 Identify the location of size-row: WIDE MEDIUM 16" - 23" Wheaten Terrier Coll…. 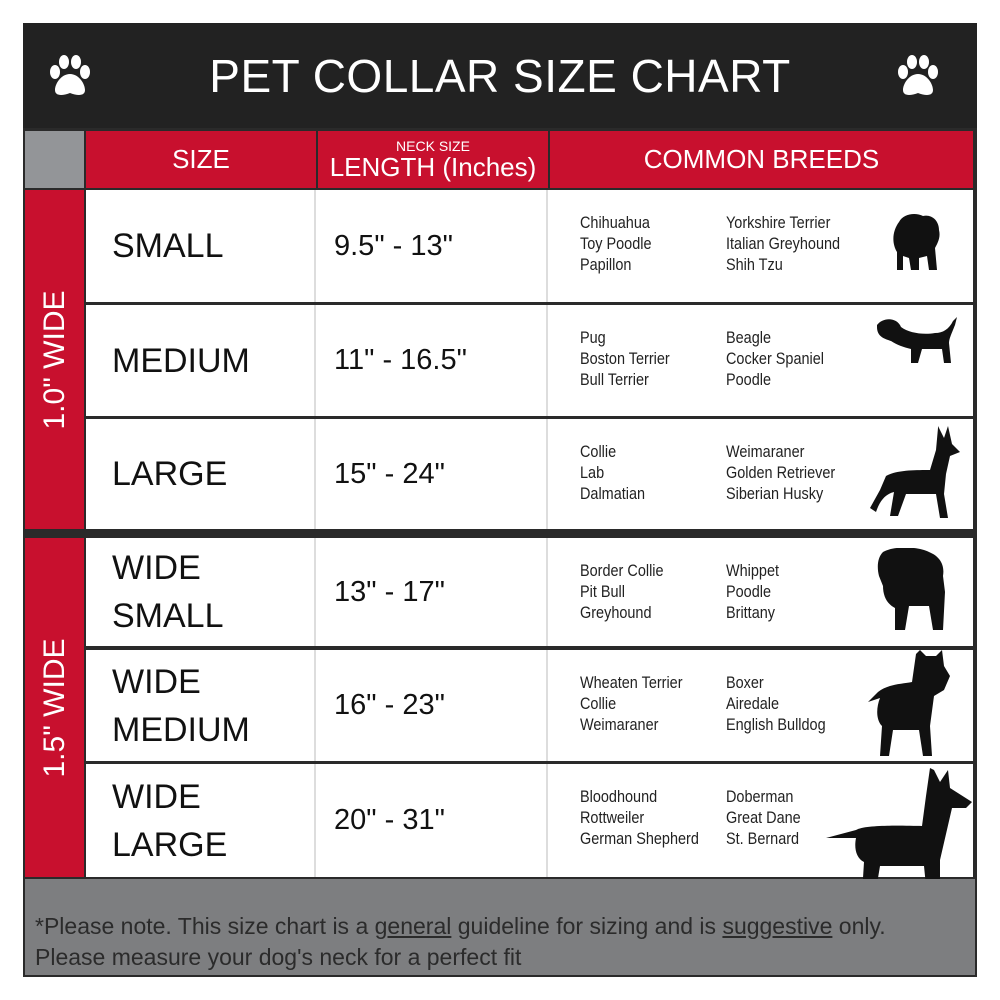
(529, 705).